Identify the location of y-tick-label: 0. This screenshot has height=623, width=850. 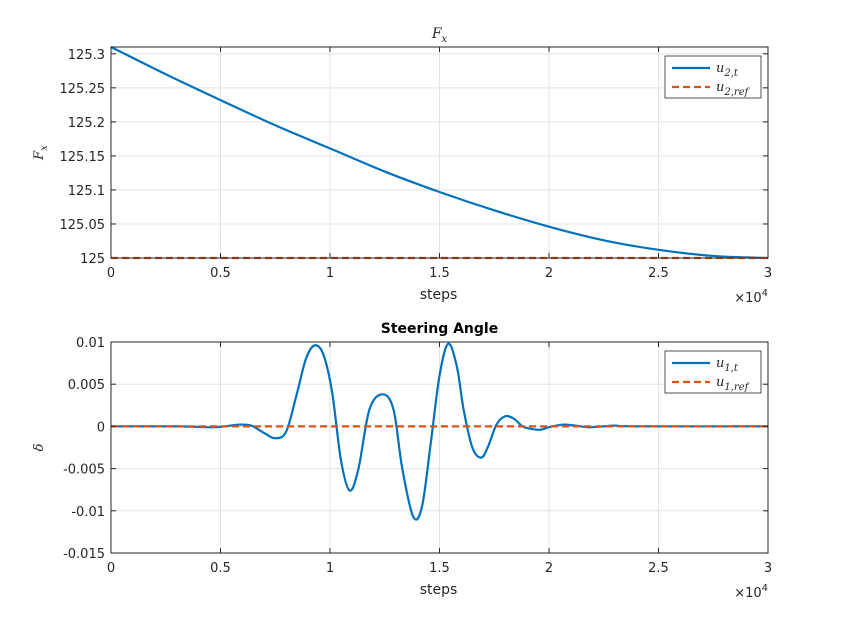
(101, 427).